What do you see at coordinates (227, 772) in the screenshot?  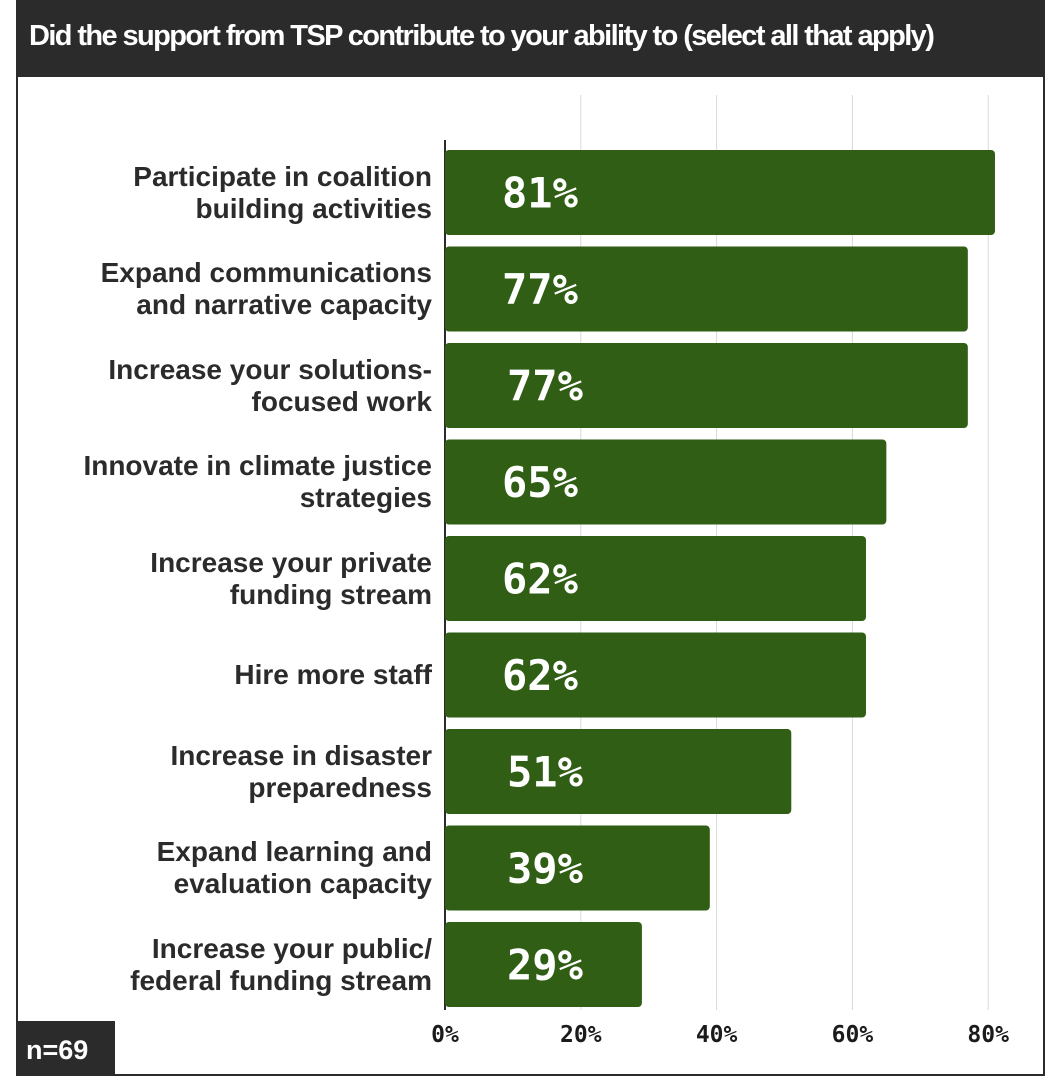 I see `category-label-6: Increase in disaster preparedness` at bounding box center [227, 772].